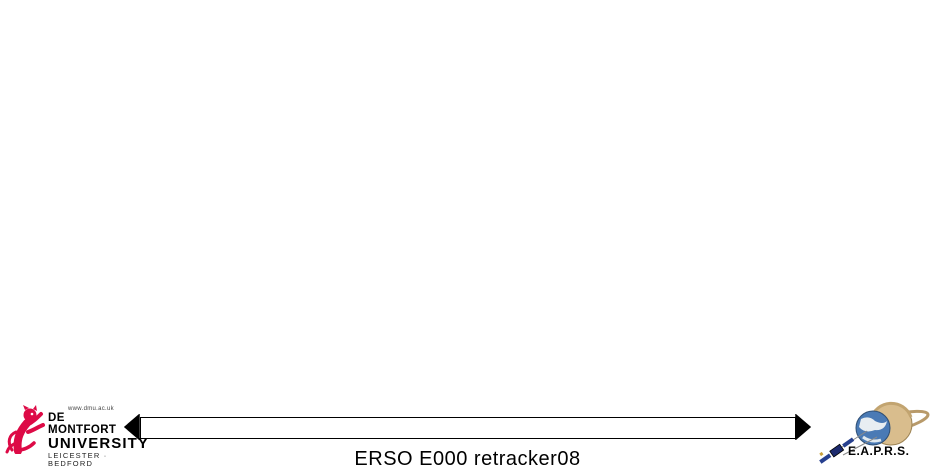  What do you see at coordinates (132, 427) in the screenshot?
I see `colorbar-left-arrow-icon` at bounding box center [132, 427].